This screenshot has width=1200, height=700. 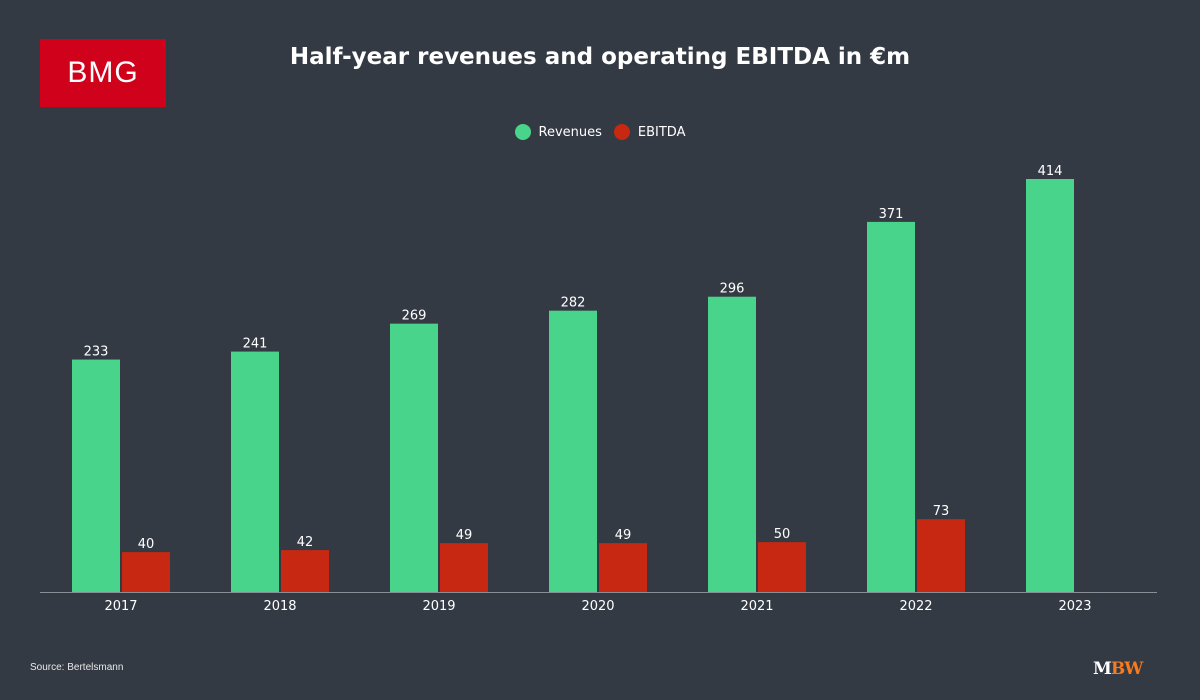 What do you see at coordinates (77, 667) in the screenshot?
I see `source-note: Source: Bertelsmann` at bounding box center [77, 667].